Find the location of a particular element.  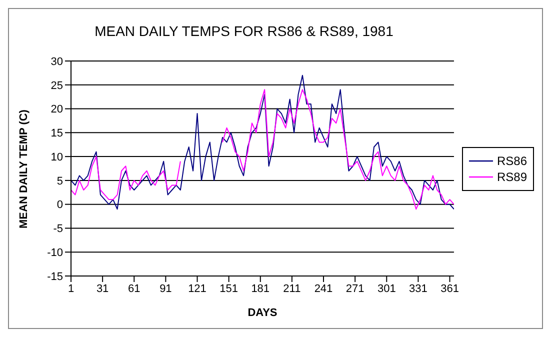

x-tick-label: 211 is located at coordinates (292, 288).